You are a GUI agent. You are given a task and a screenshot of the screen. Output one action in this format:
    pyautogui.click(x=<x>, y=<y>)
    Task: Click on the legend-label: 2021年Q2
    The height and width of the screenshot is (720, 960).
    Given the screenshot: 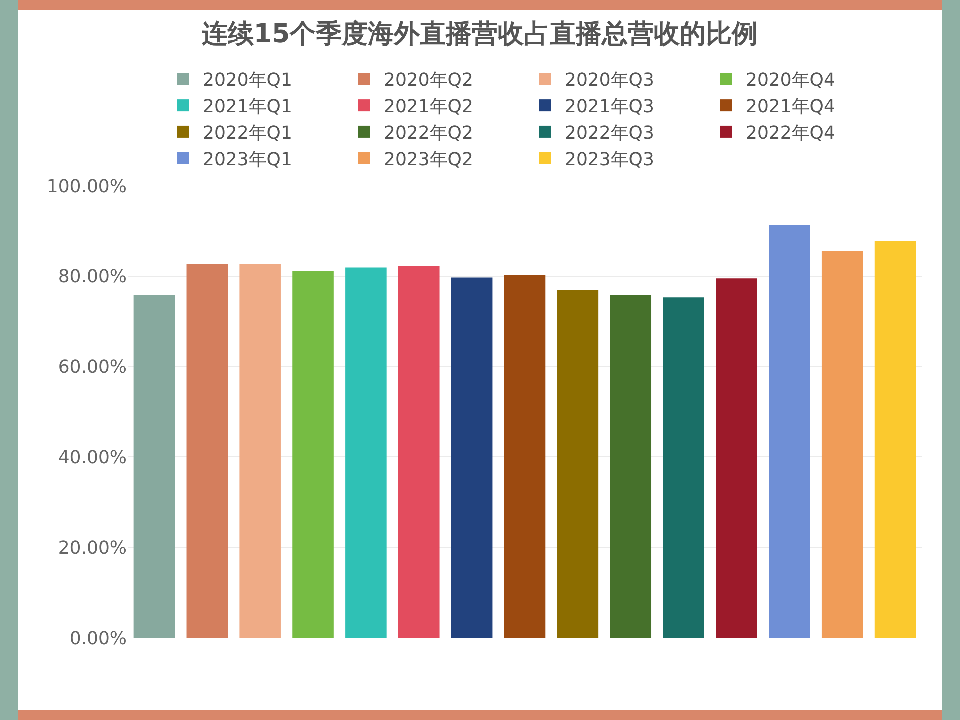 What is the action you would take?
    pyautogui.click(x=429, y=107)
    